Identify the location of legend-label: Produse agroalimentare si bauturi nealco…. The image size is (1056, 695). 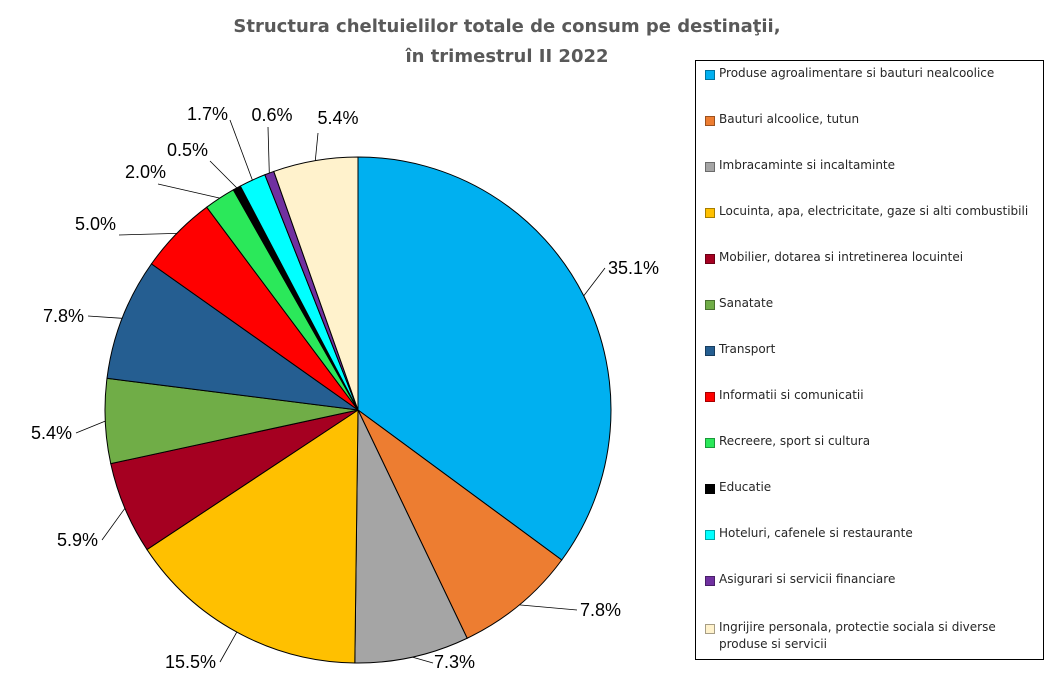
(857, 73).